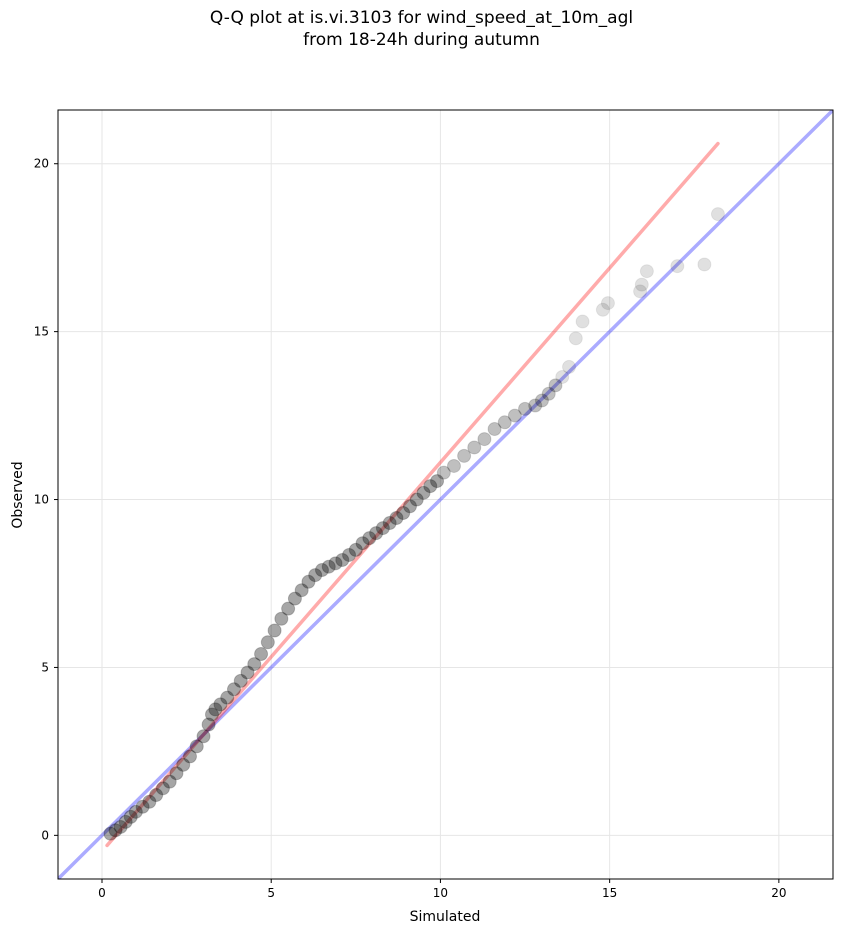 This screenshot has height=934, width=843. What do you see at coordinates (445, 917) in the screenshot?
I see `x-axis-label: Simulated` at bounding box center [445, 917].